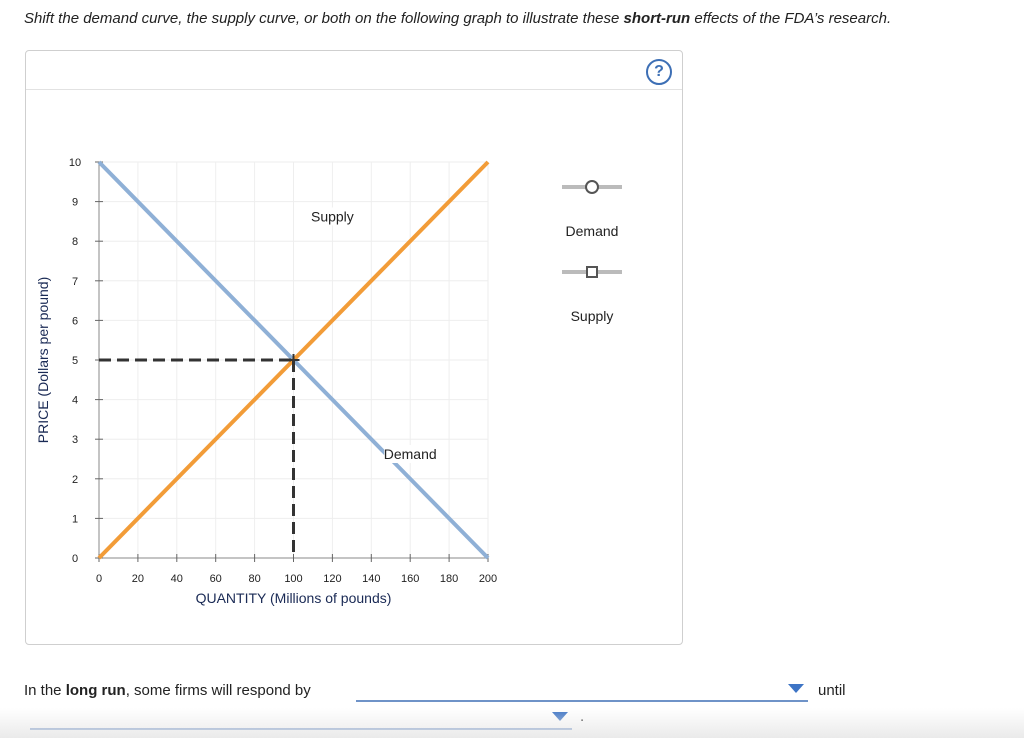  What do you see at coordinates (95, 690) in the screenshot?
I see `sentence-bold: long run` at bounding box center [95, 690].